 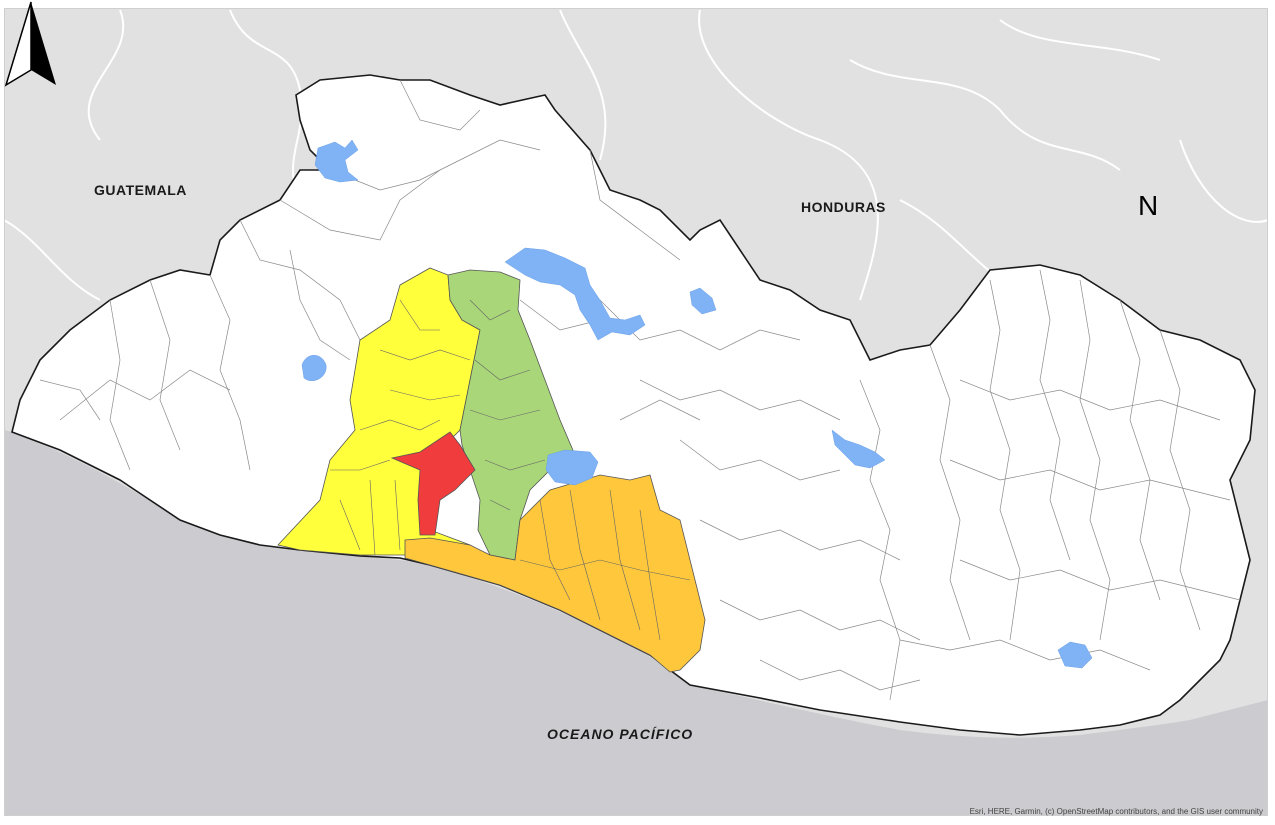 I want to click on region-orange, so click(x=555, y=573).